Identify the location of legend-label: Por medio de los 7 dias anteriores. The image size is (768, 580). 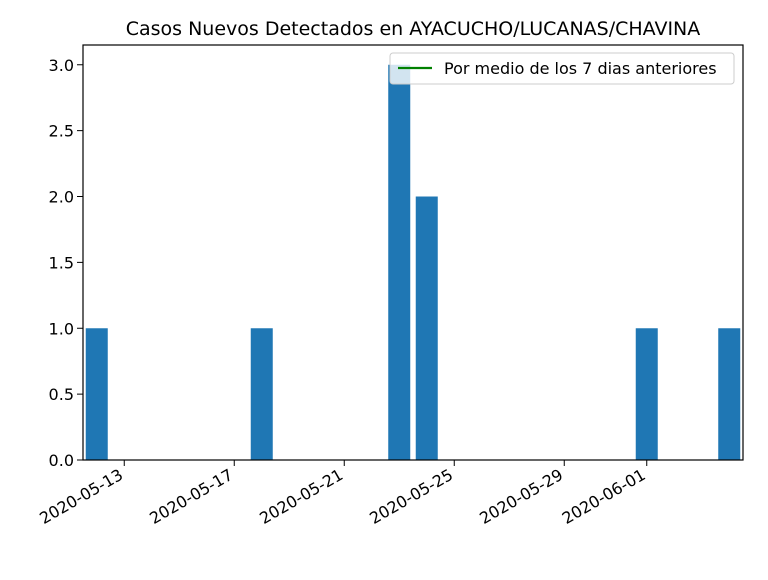
(580, 68).